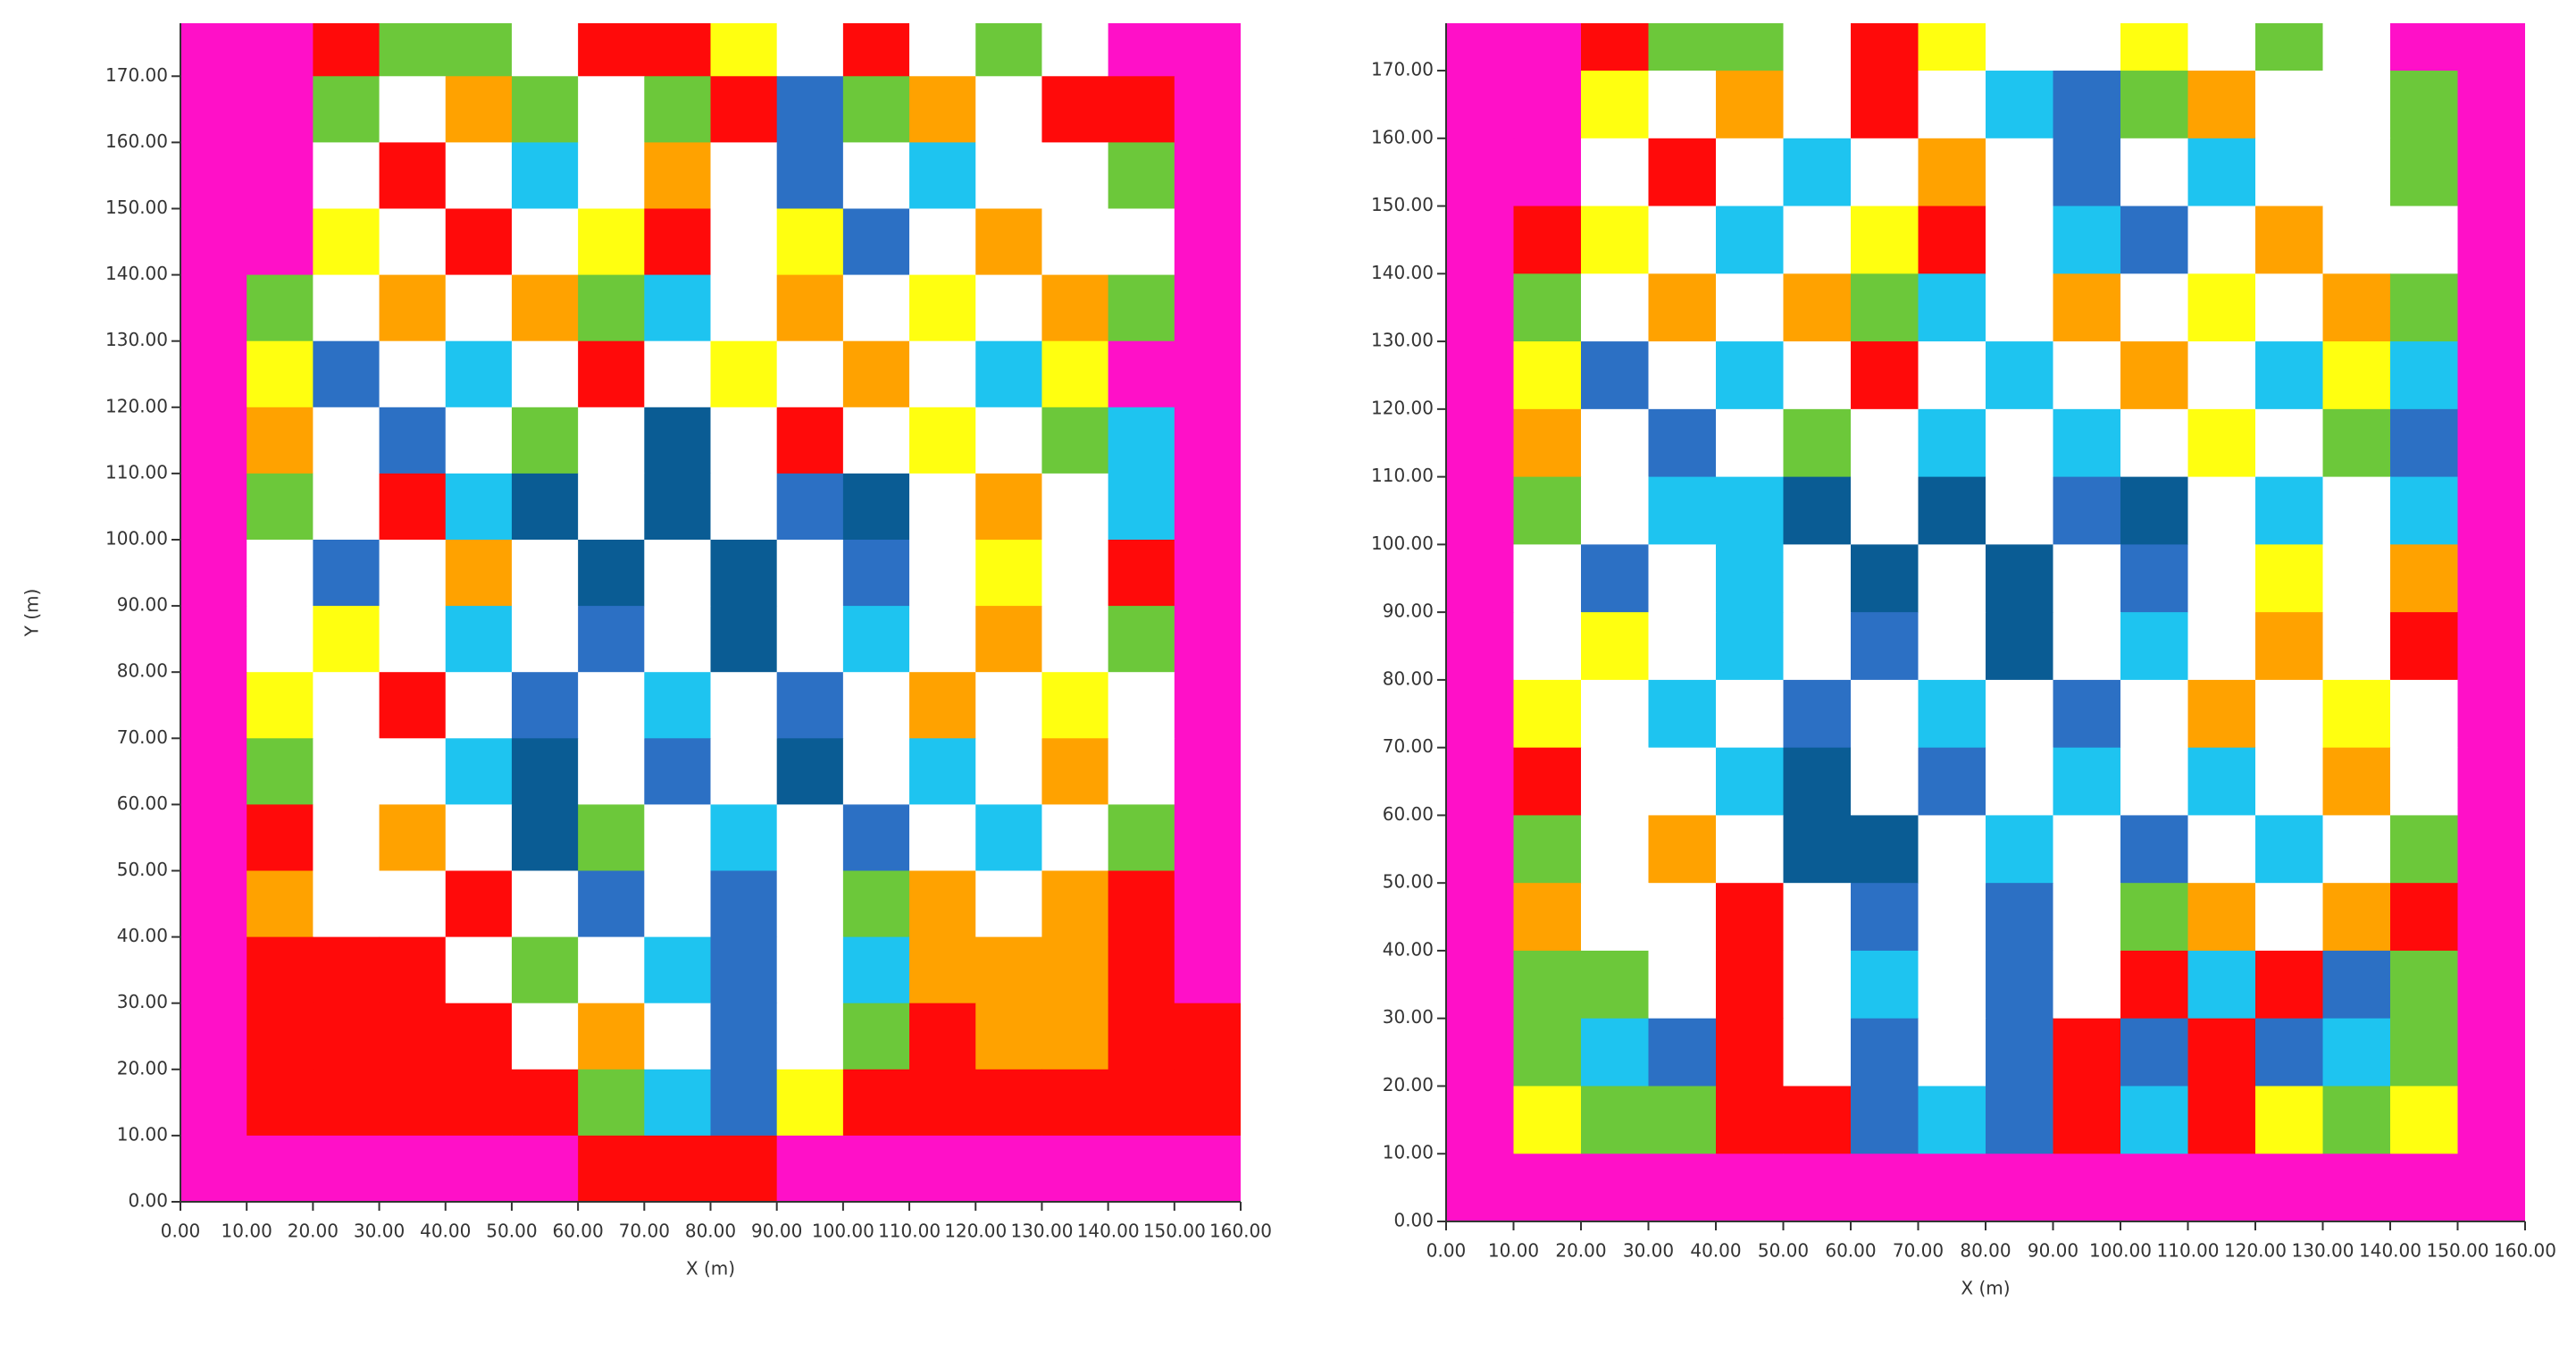 The width and height of the screenshot is (2576, 1351). Describe the element at coordinates (142, 869) in the screenshot. I see `y-tick-label: 50.00` at that location.